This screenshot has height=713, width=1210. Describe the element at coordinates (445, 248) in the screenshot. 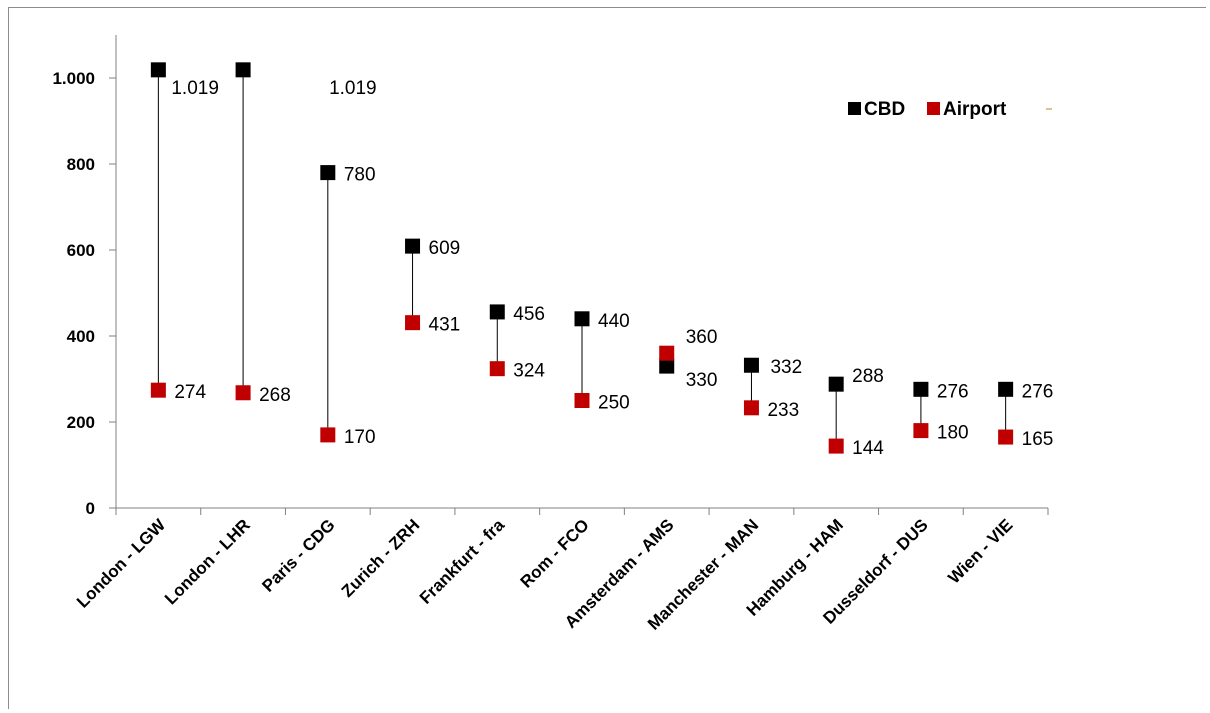

I see `cbd-data-label: 609` at that location.